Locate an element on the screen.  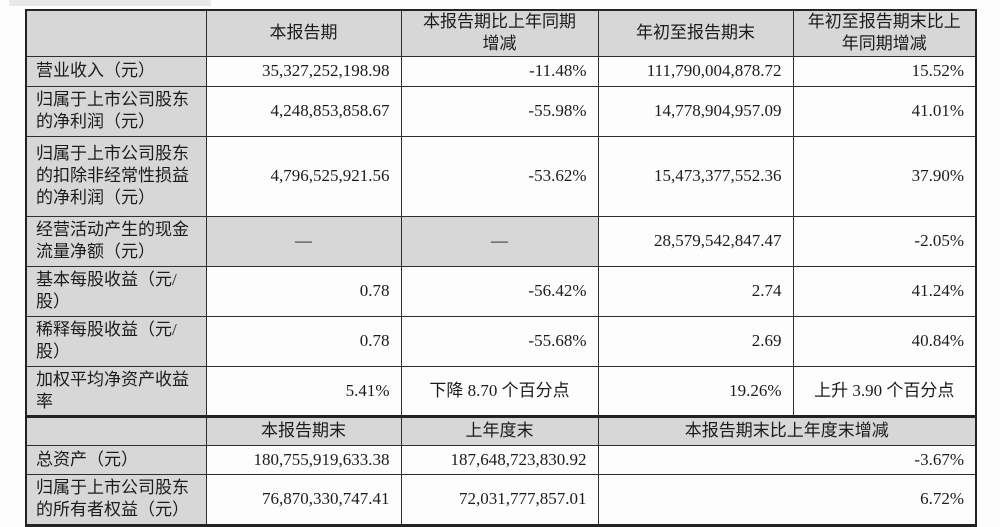
metric-label: 基本每股收益（元/股） is located at coordinates (116, 291).